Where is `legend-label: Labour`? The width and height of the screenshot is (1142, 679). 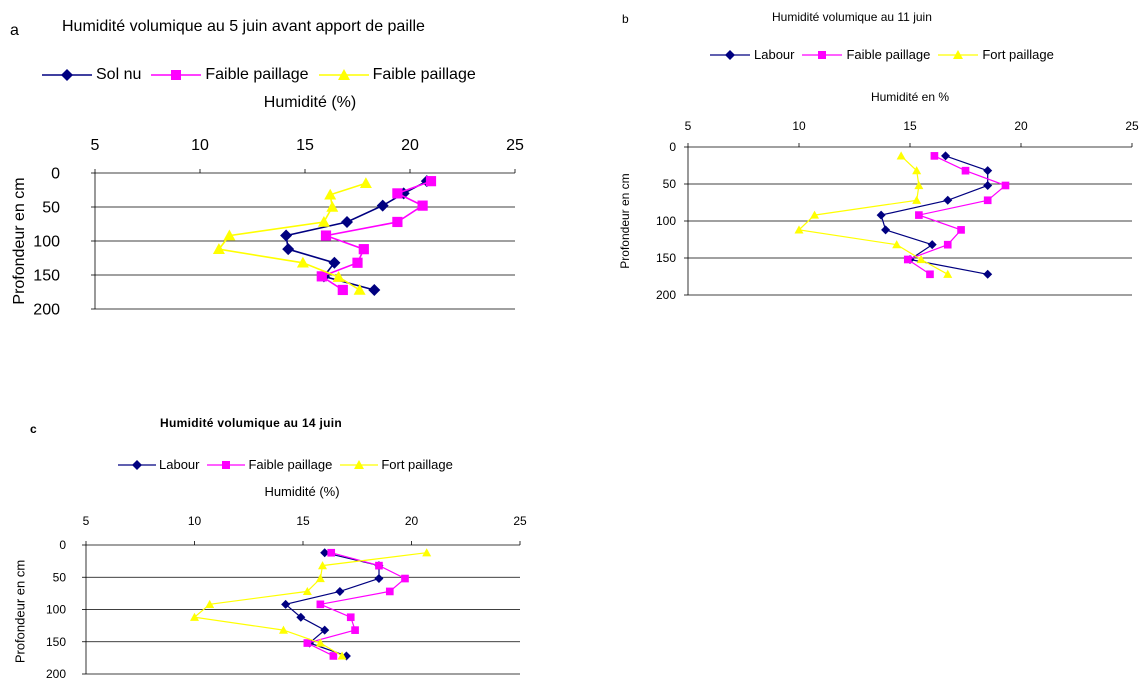
legend-label: Labour is located at coordinates (179, 464).